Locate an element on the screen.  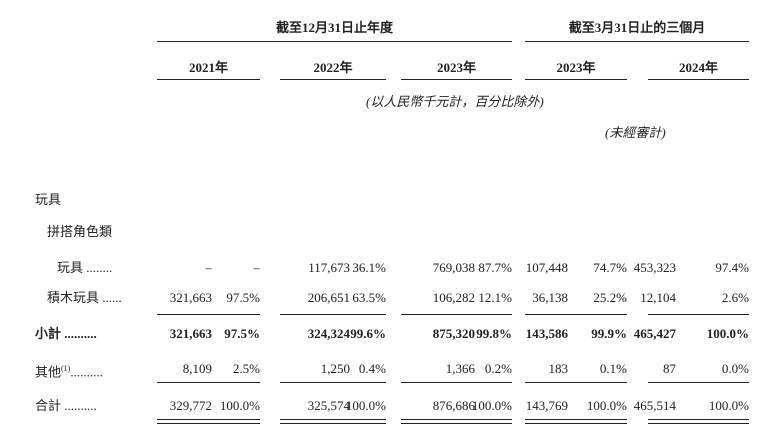
cell: 875,320 is located at coordinates (453, 333).